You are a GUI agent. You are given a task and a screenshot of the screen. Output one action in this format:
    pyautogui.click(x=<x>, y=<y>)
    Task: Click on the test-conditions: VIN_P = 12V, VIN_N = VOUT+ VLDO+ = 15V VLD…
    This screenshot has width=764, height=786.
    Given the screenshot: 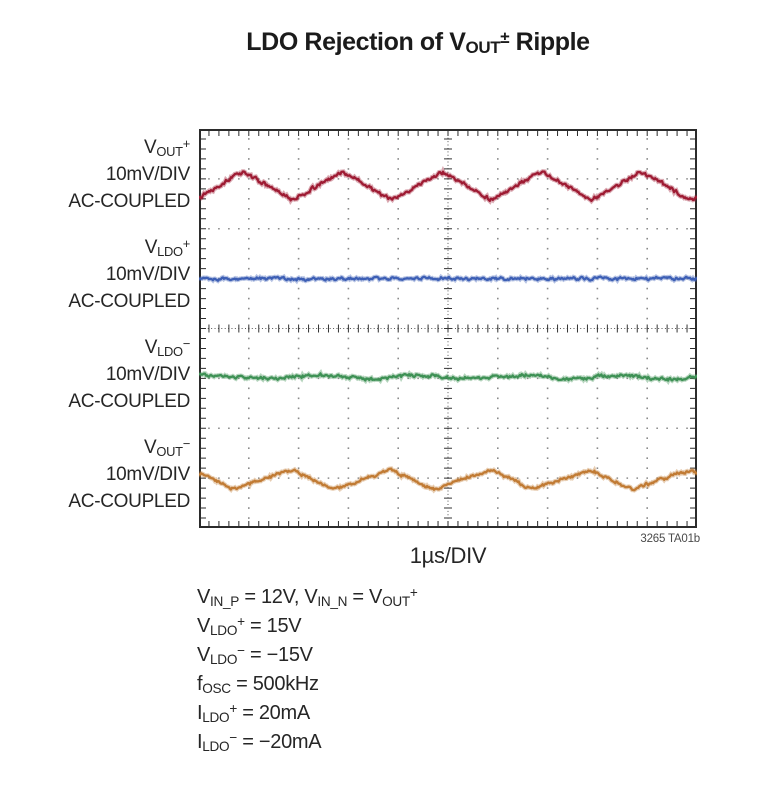 What is the action you would take?
    pyautogui.click(x=307, y=670)
    